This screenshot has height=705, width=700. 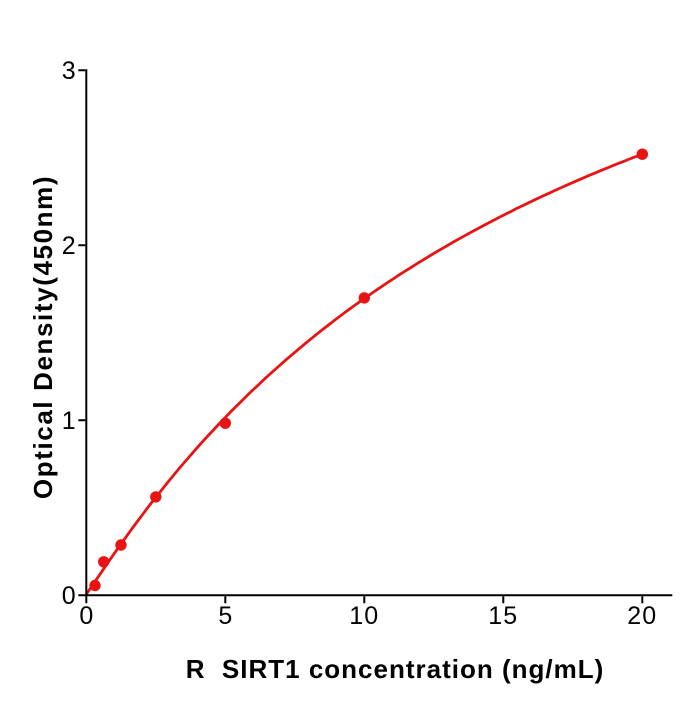 I want to click on svg-text: 20, so click(x=642, y=616).